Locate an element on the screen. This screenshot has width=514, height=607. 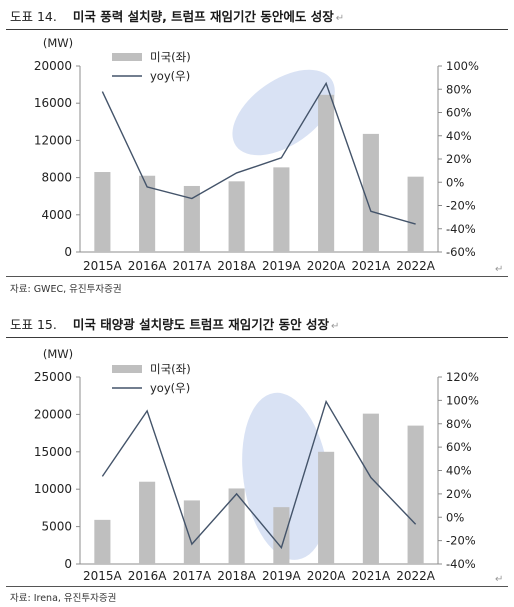
figure-number: 도표 15. is located at coordinates (33, 324).